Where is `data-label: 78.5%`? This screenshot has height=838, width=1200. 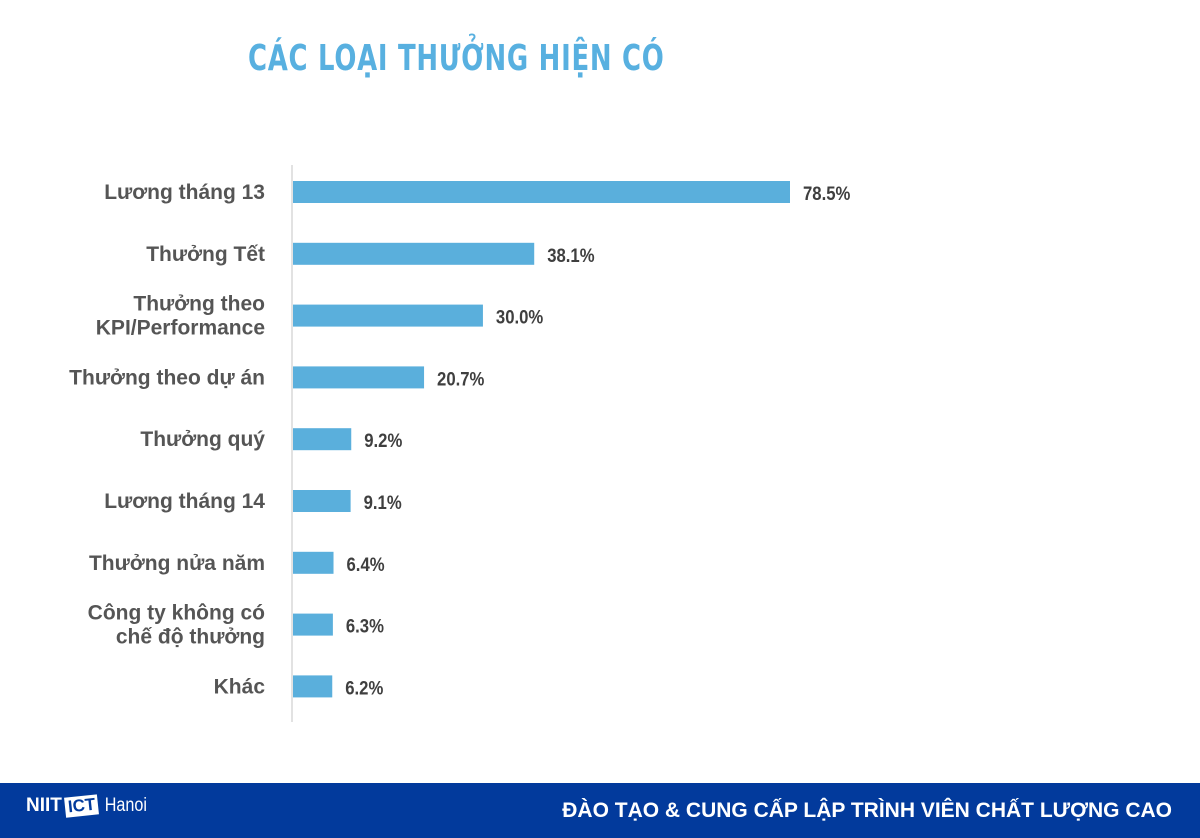 data-label: 78.5% is located at coordinates (826, 193).